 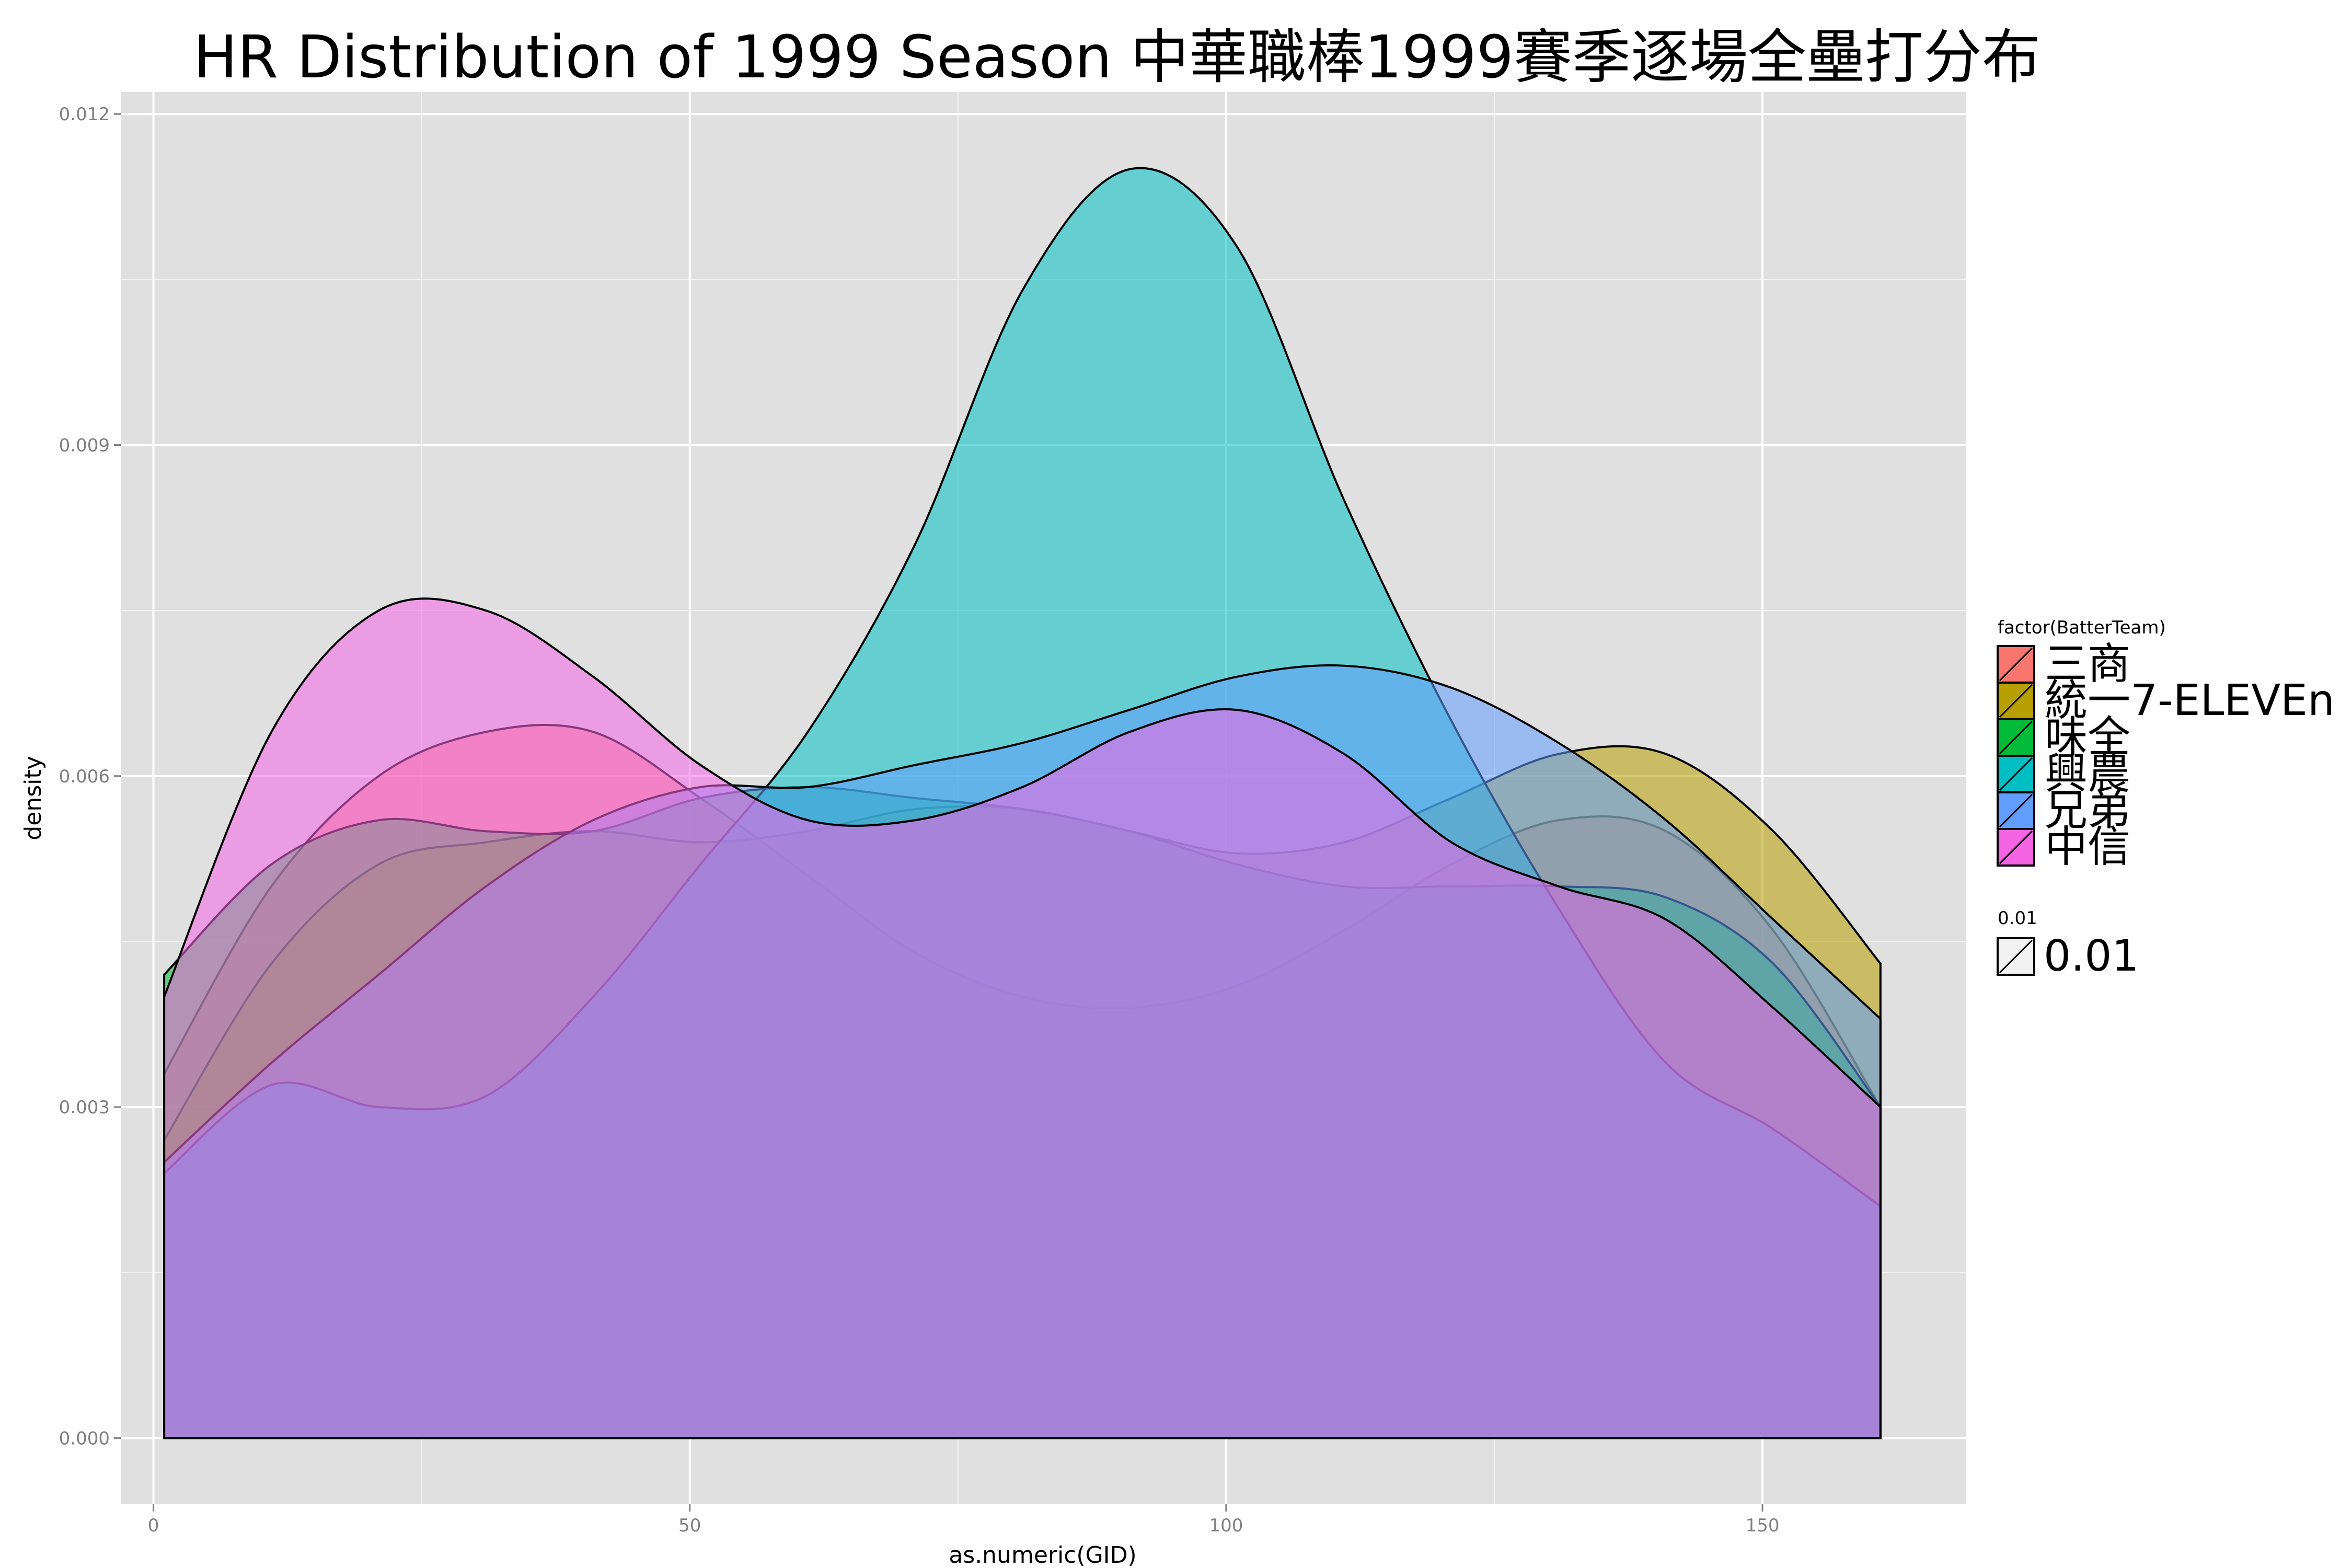 What do you see at coordinates (2087, 664) in the screenshot?
I see `legend-label-0: 三商` at bounding box center [2087, 664].